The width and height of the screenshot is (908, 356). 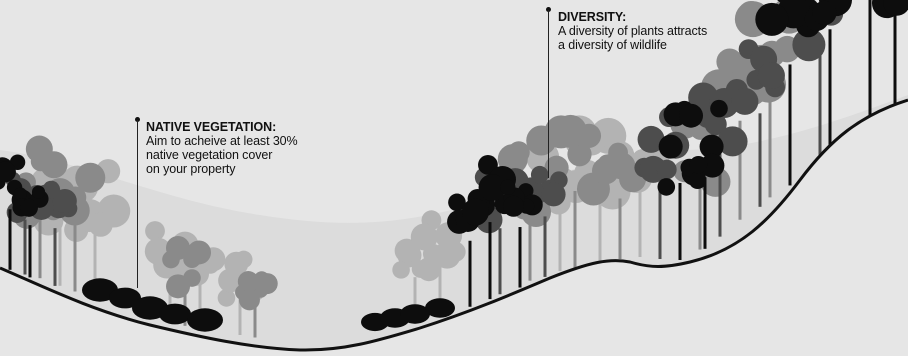 What do you see at coordinates (548, 9) in the screenshot?
I see `diversity-callout-dot` at bounding box center [548, 9].